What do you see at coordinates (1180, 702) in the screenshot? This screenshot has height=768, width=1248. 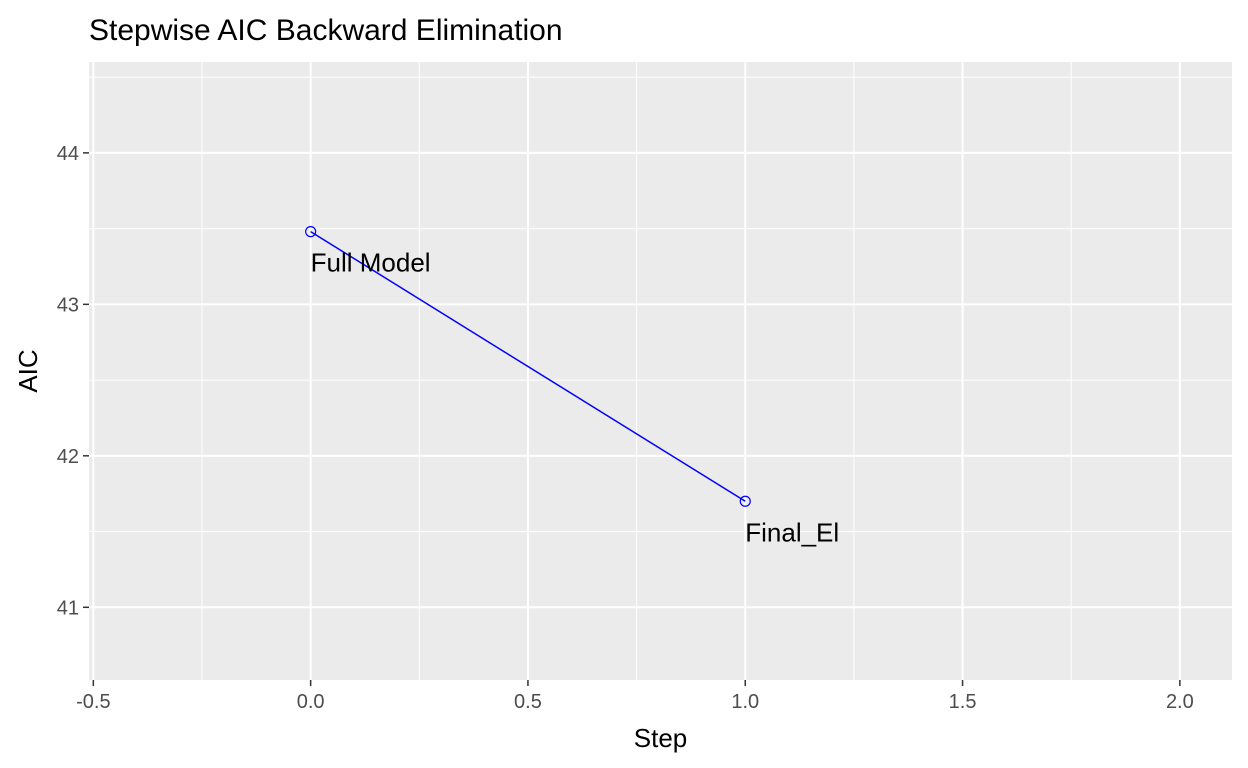 I see `x-tick-label: 2.0` at bounding box center [1180, 702].